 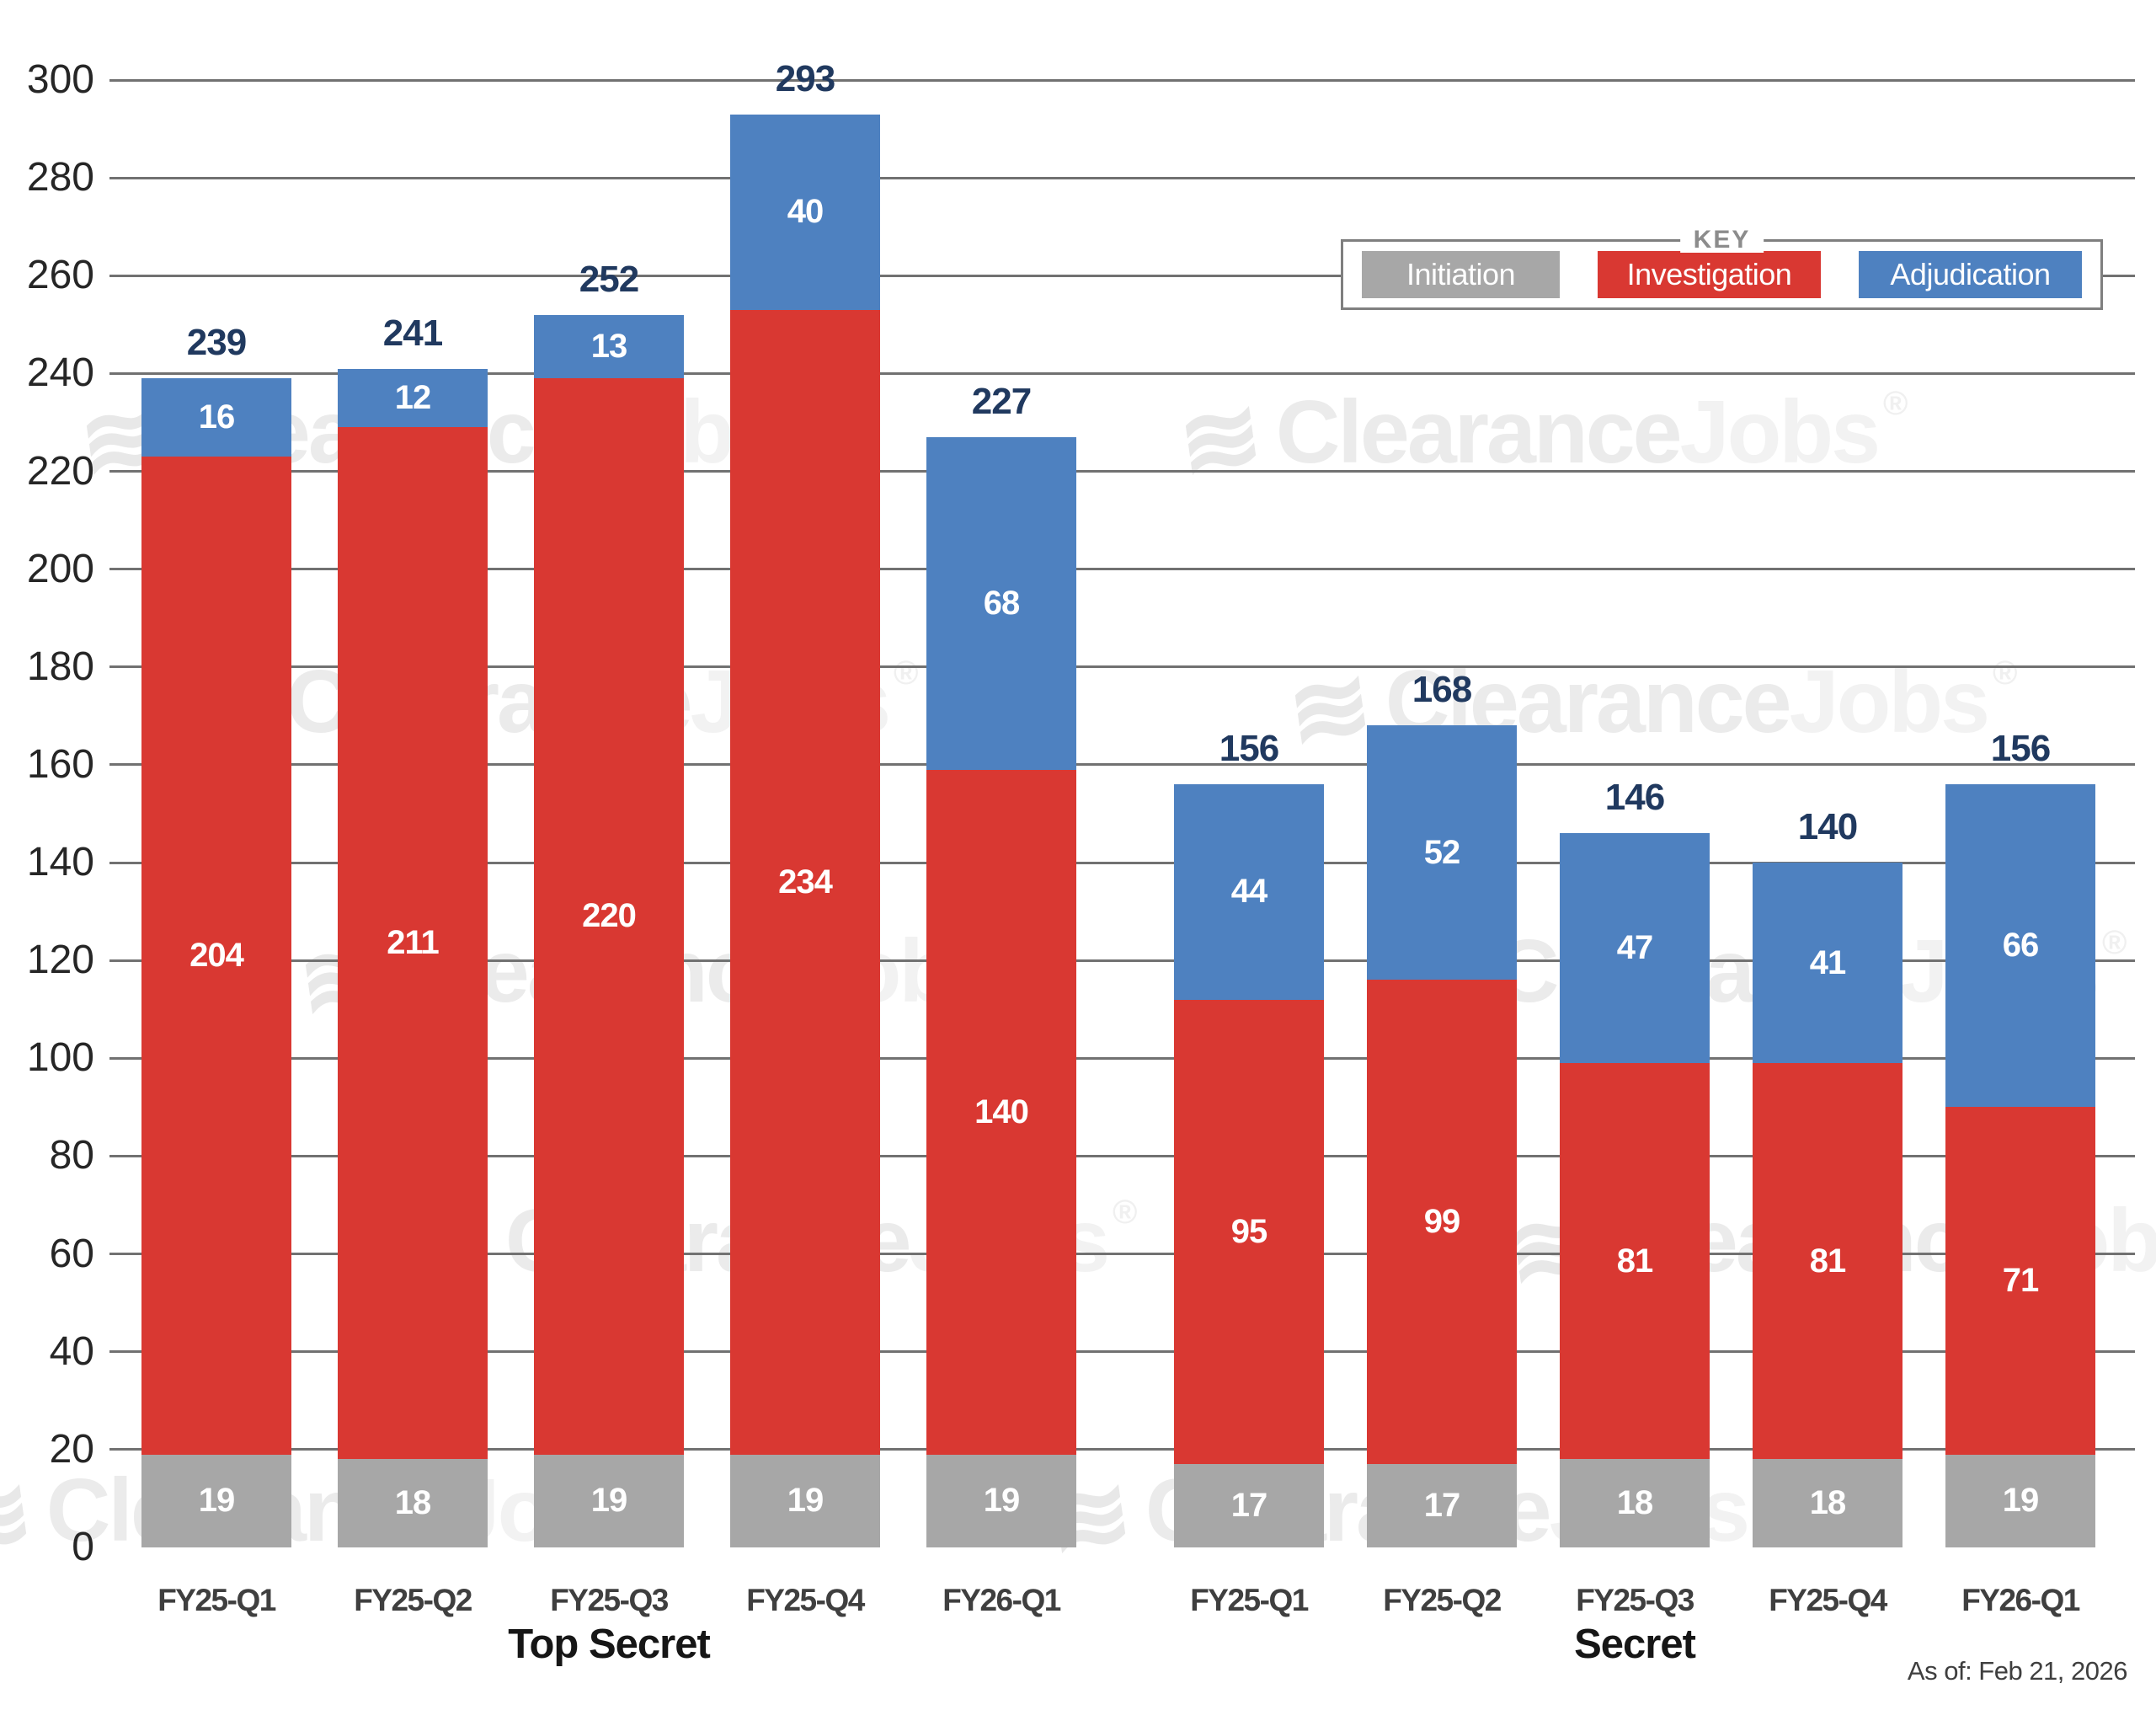 What do you see at coordinates (1828, 1212) in the screenshot?
I see `bar-secret-fy25-q4: 41 81 18 140 FY25-Q4` at bounding box center [1828, 1212].